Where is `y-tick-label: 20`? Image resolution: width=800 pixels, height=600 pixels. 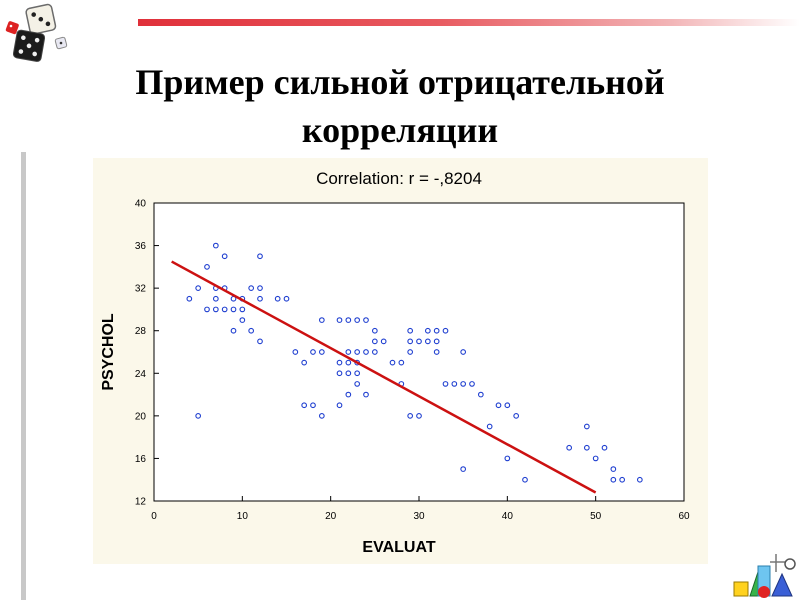
y-tick-label: 20 is located at coordinates (141, 416).